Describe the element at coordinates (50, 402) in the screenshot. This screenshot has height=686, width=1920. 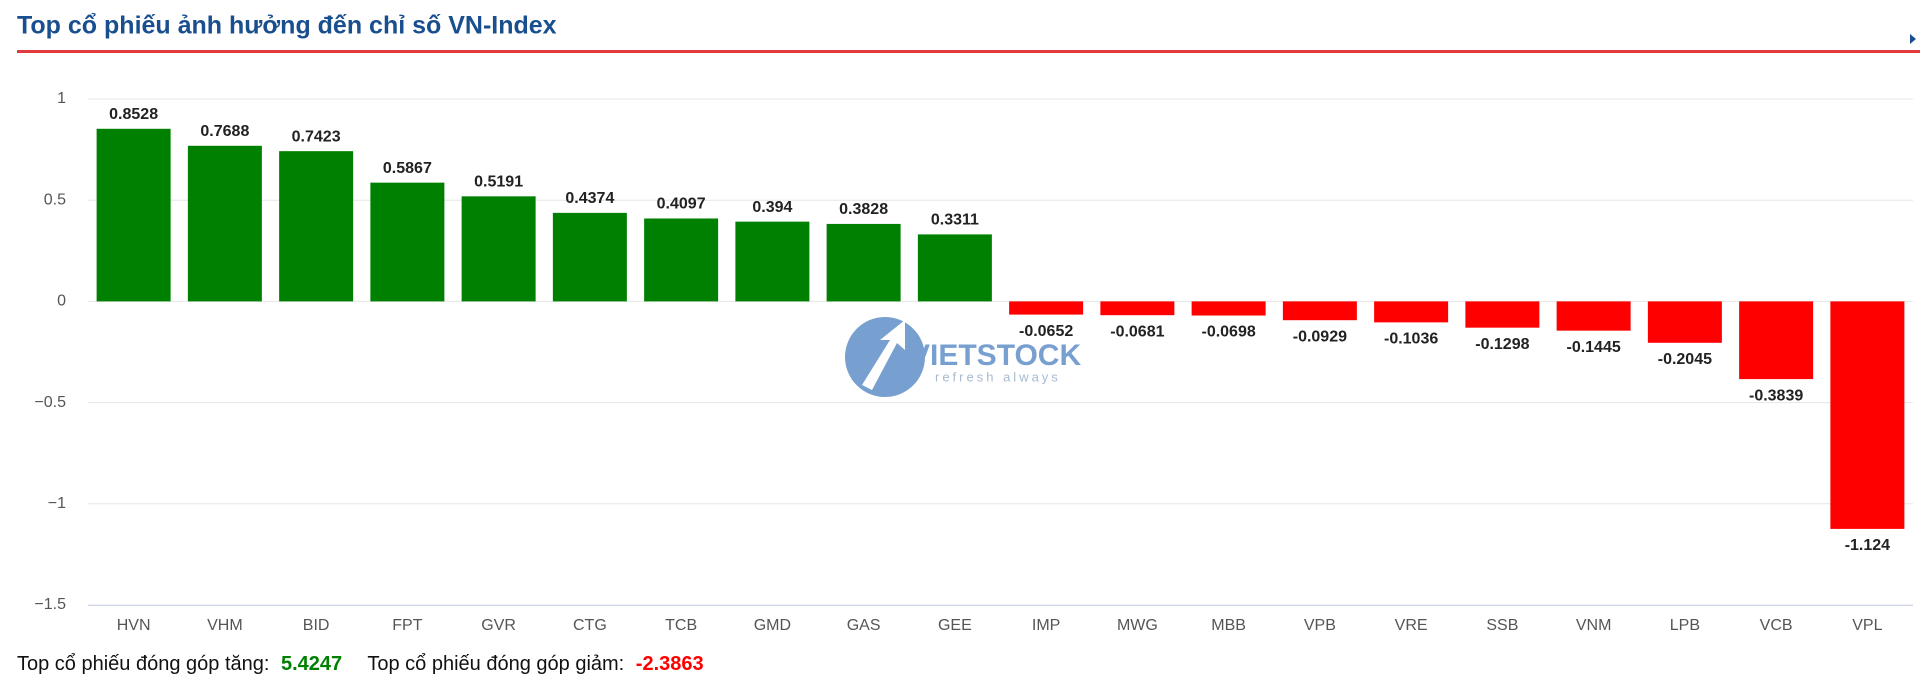
I see `y-tick-label: −0.5` at that location.